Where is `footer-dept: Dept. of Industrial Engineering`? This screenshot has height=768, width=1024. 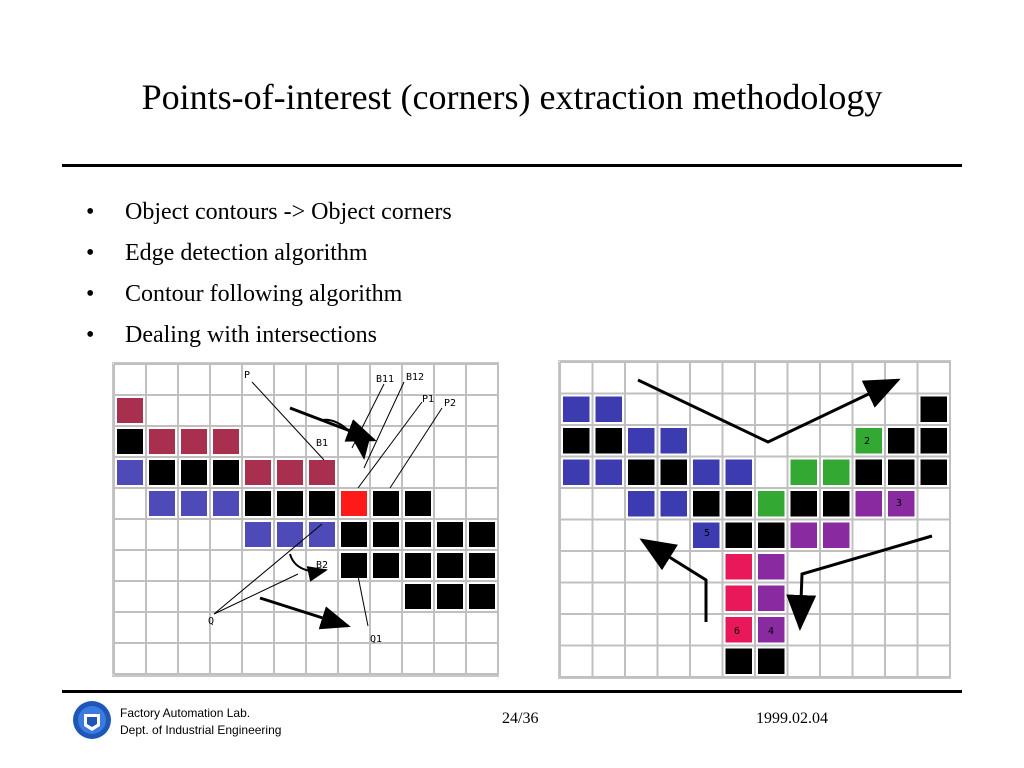 footer-dept: Dept. of Industrial Engineering is located at coordinates (201, 730).